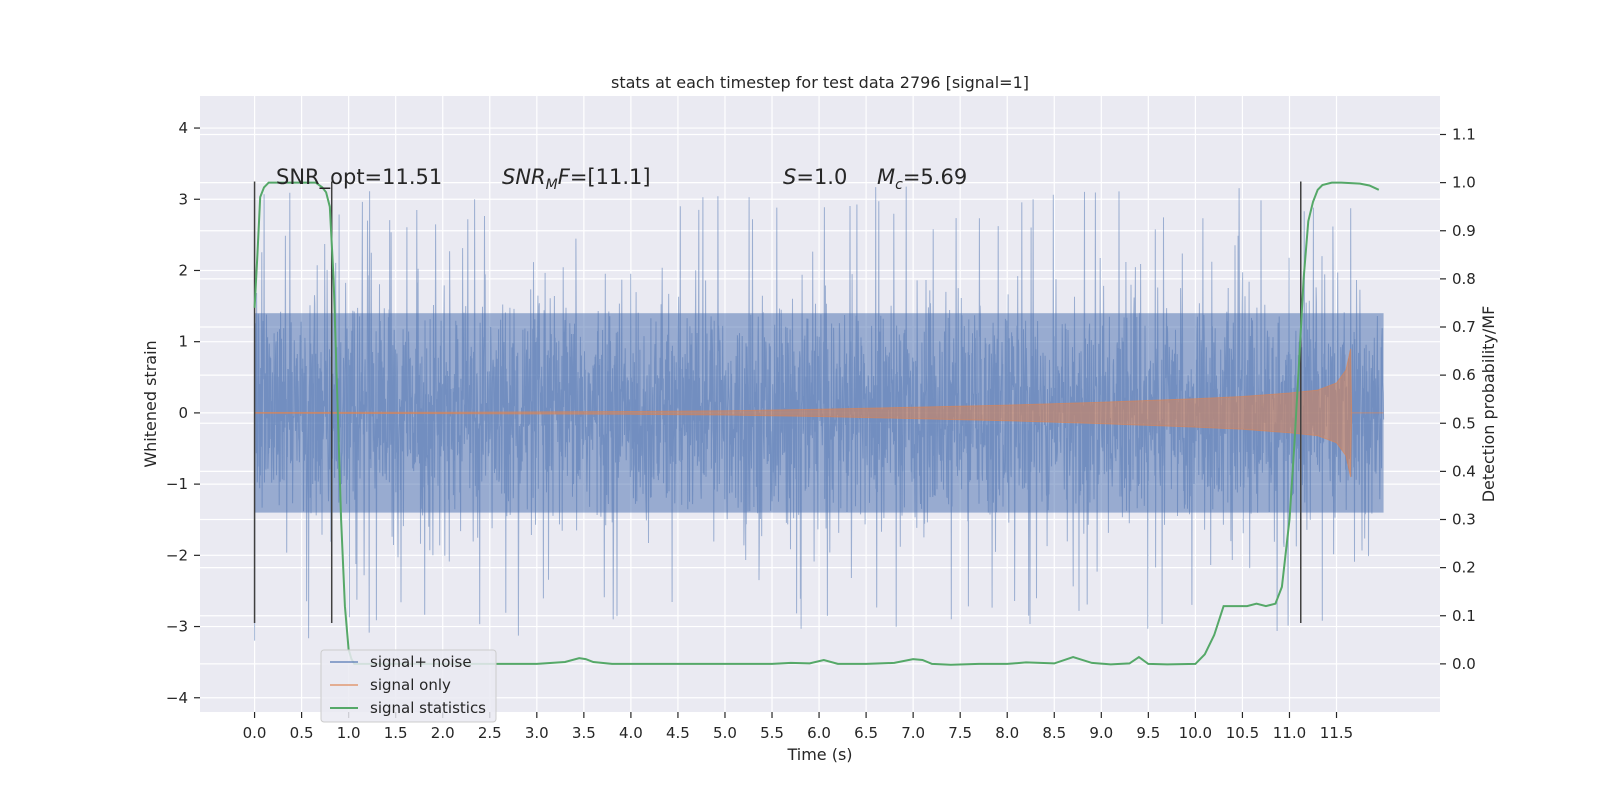 The height and width of the screenshot is (800, 1600). Describe the element at coordinates (1464, 135) in the screenshot. I see `y-right-tick-label: 1.1` at that location.